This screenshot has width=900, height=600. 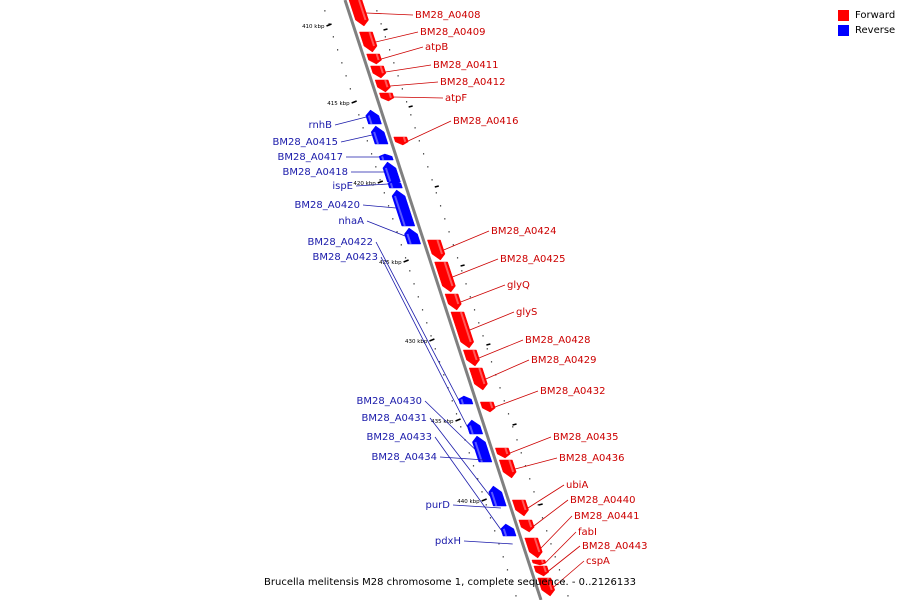 What do you see at coordinates (389, 401) in the screenshot?
I see `gene-label-reverse: BM28_A0430` at bounding box center [389, 401].